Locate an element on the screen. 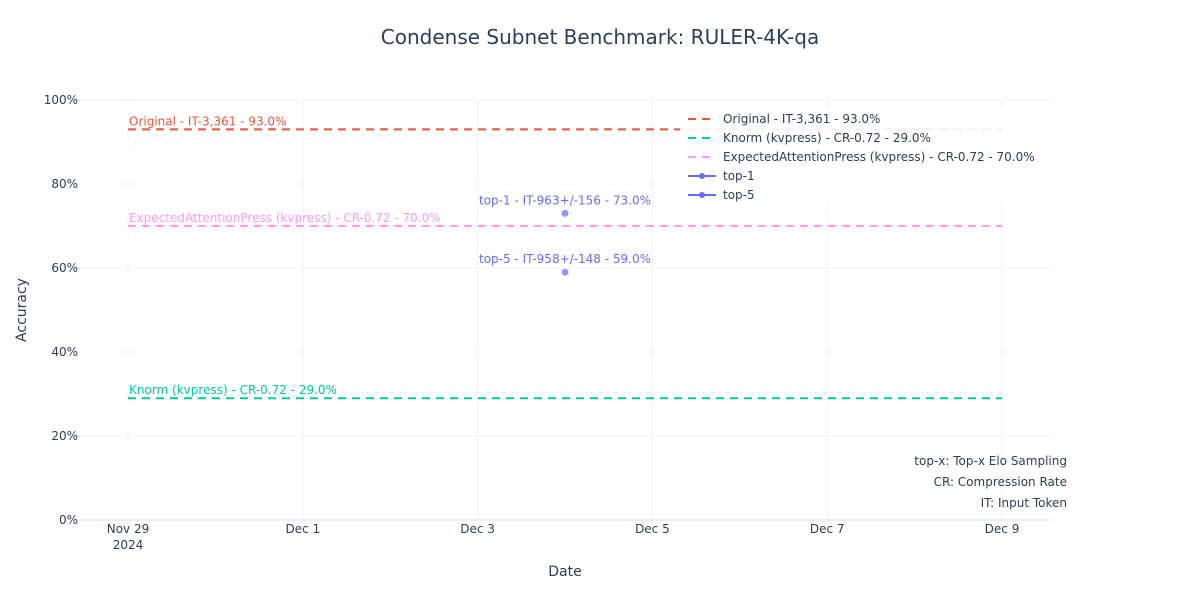  x-tick-label: Dec 3 is located at coordinates (477, 529).